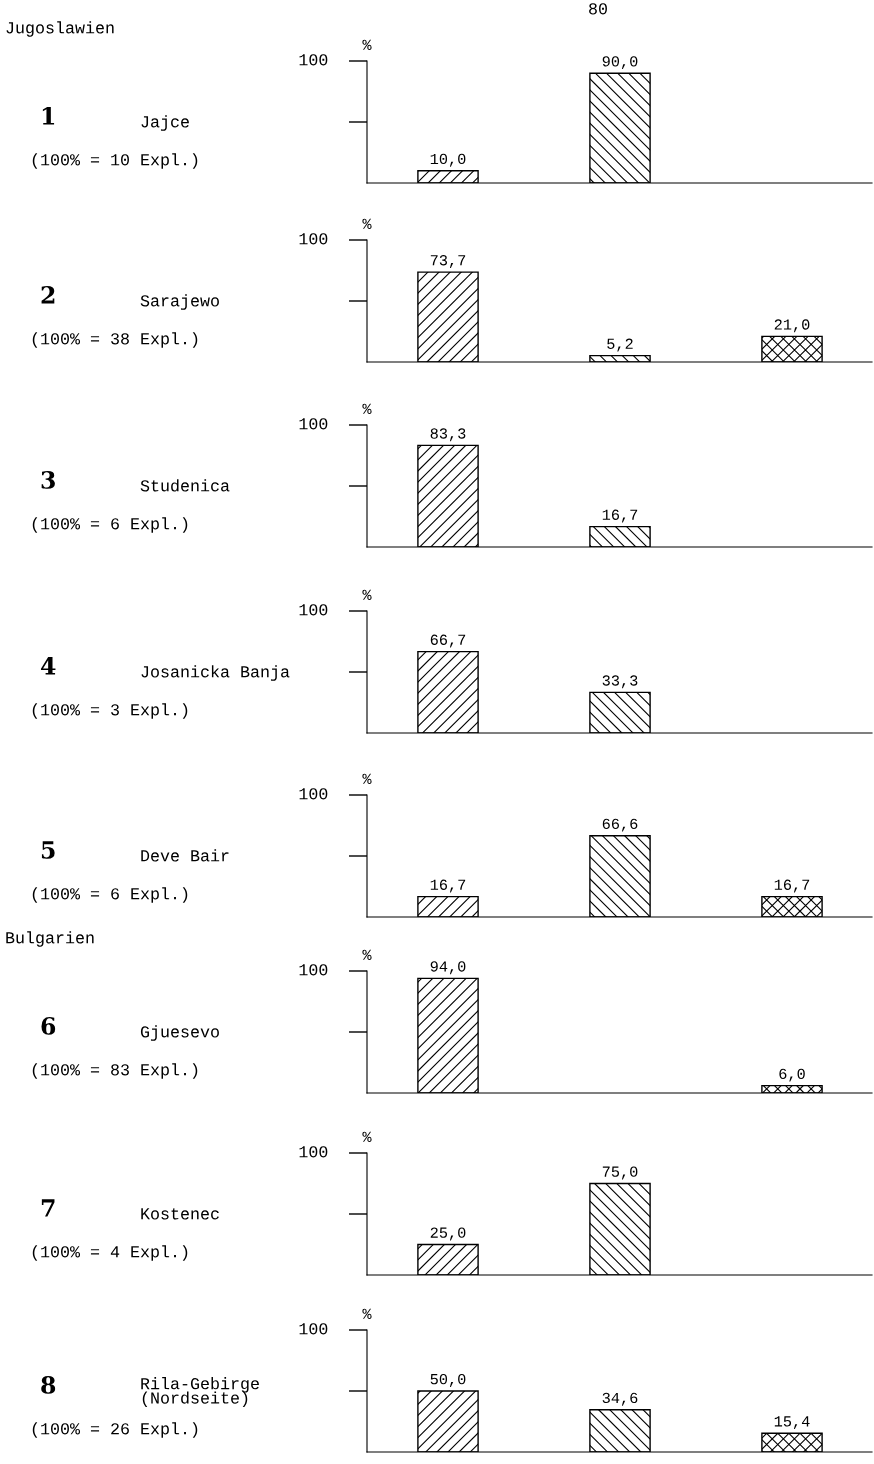  What do you see at coordinates (48, 665) in the screenshot?
I see `text: 4` at bounding box center [48, 665].